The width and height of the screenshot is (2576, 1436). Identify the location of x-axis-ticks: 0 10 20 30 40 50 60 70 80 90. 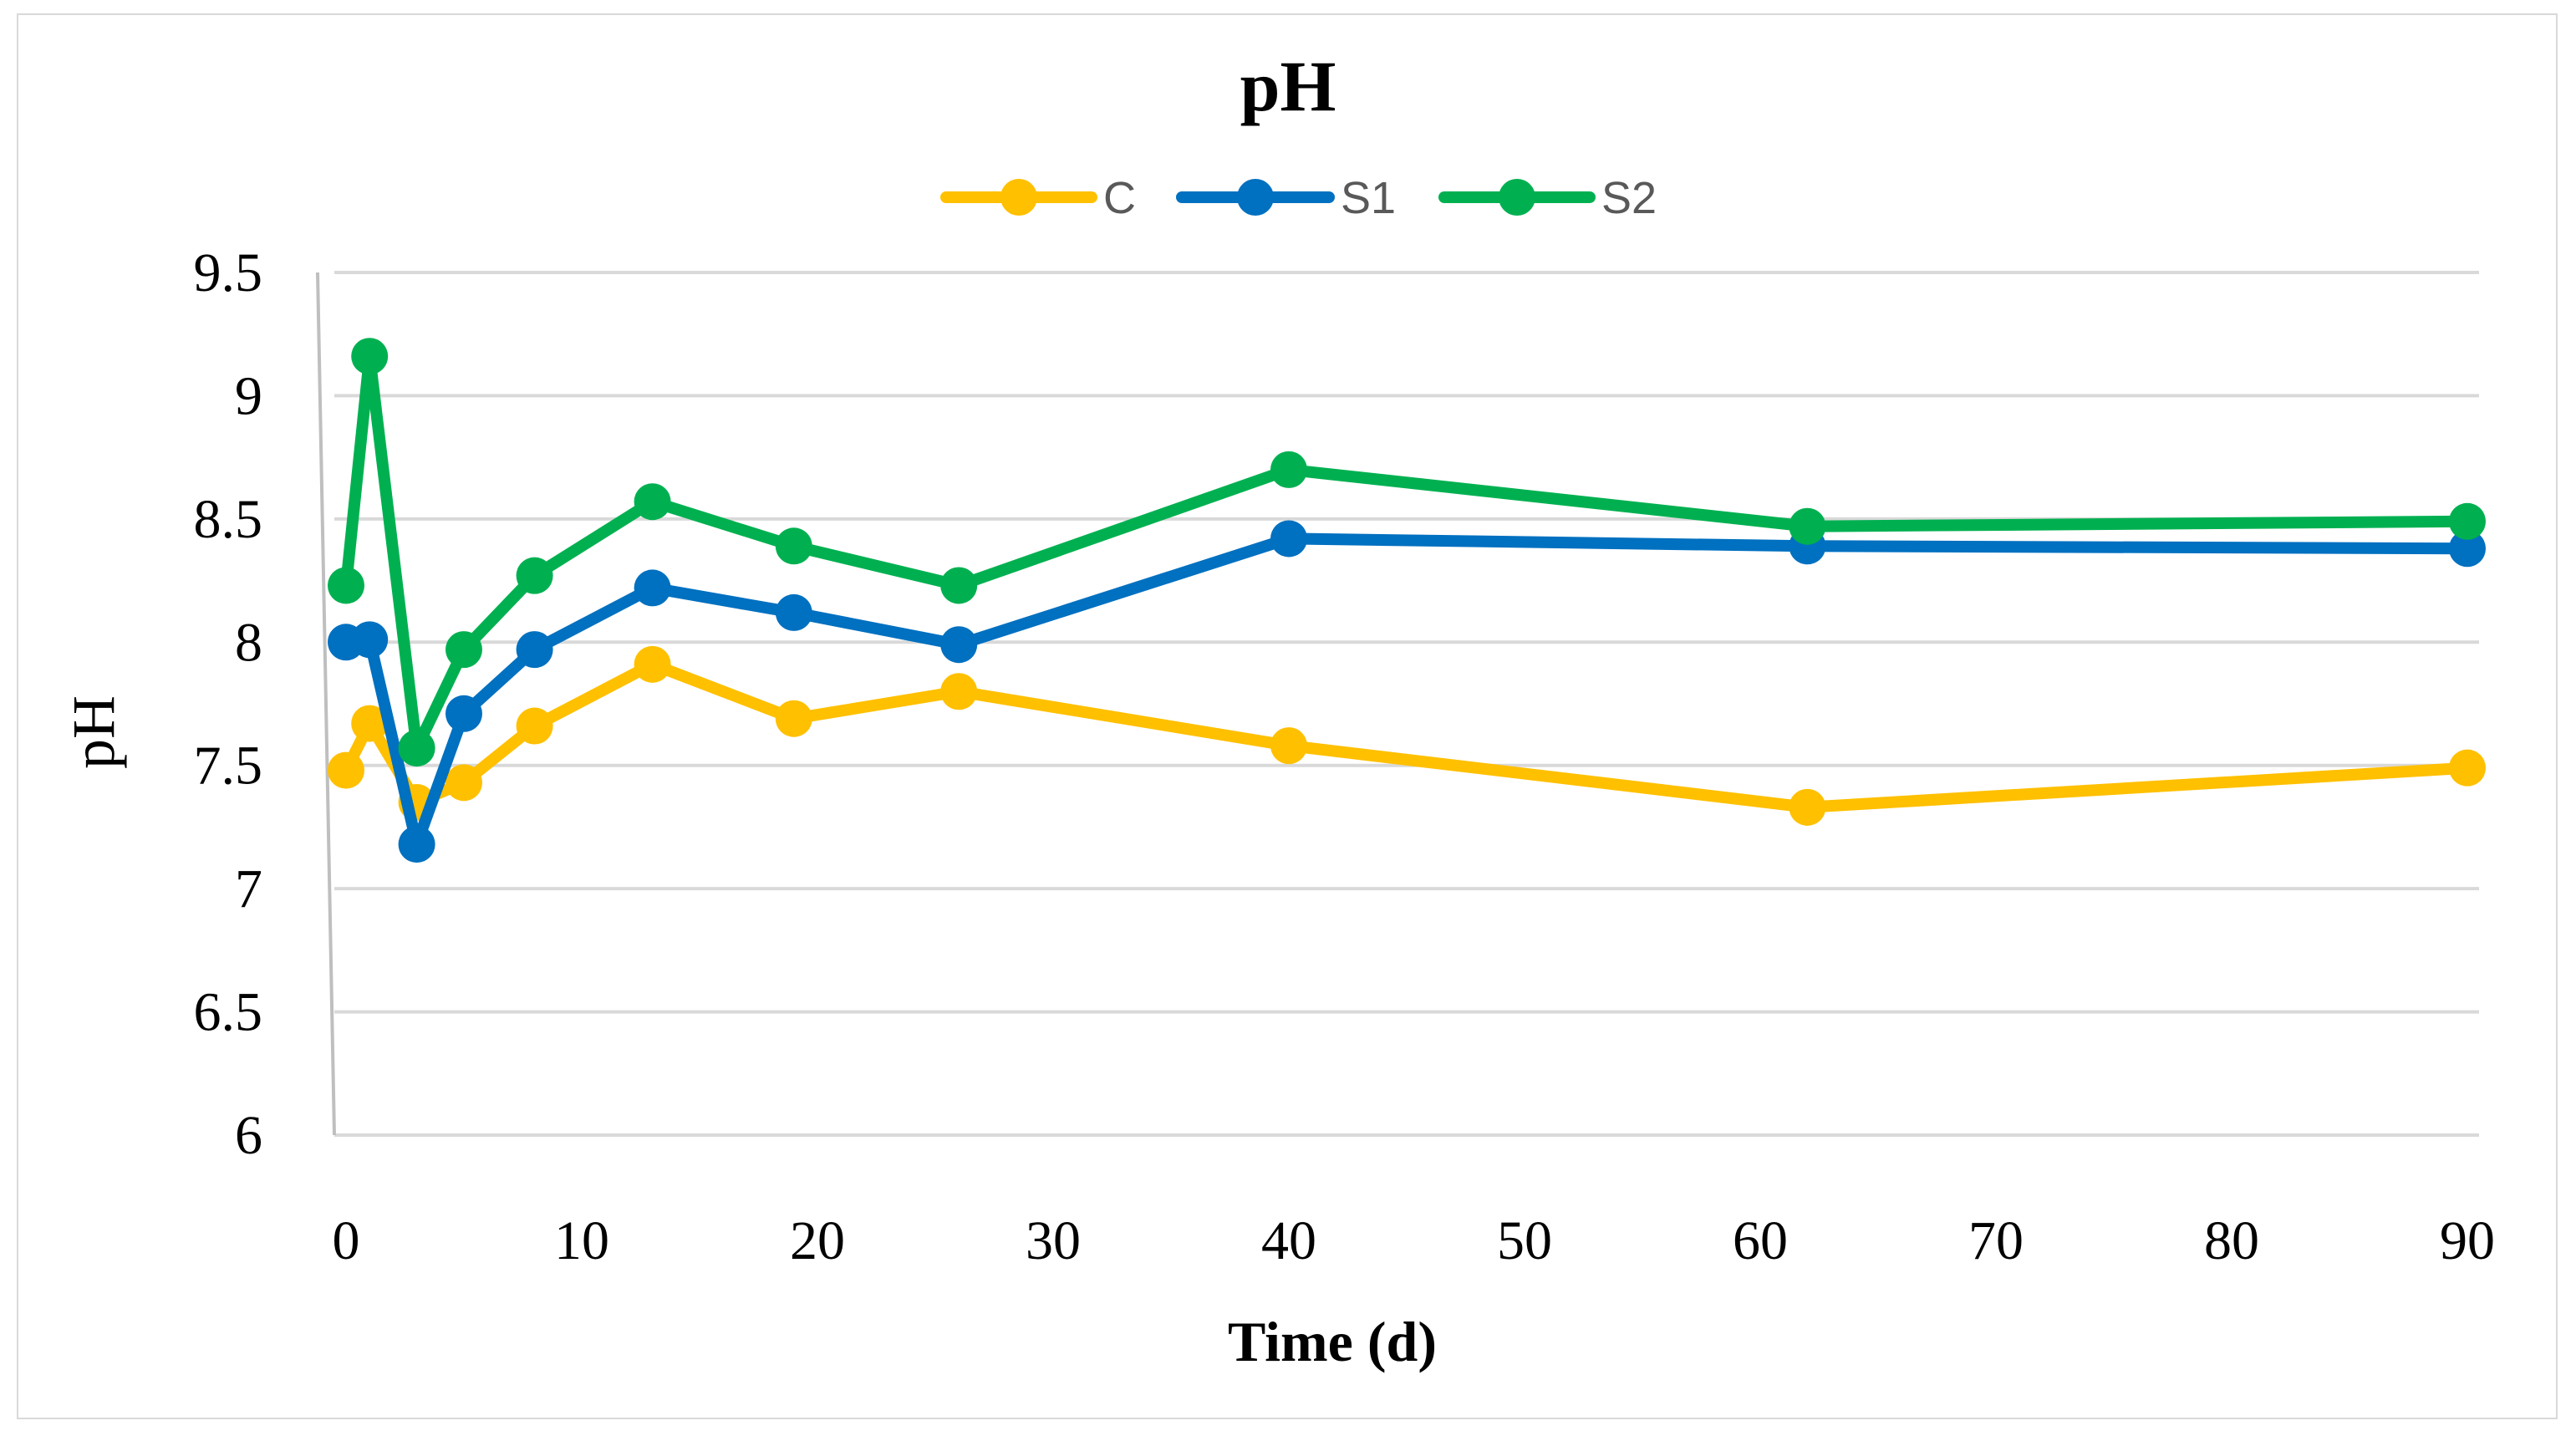
(1414, 1240).